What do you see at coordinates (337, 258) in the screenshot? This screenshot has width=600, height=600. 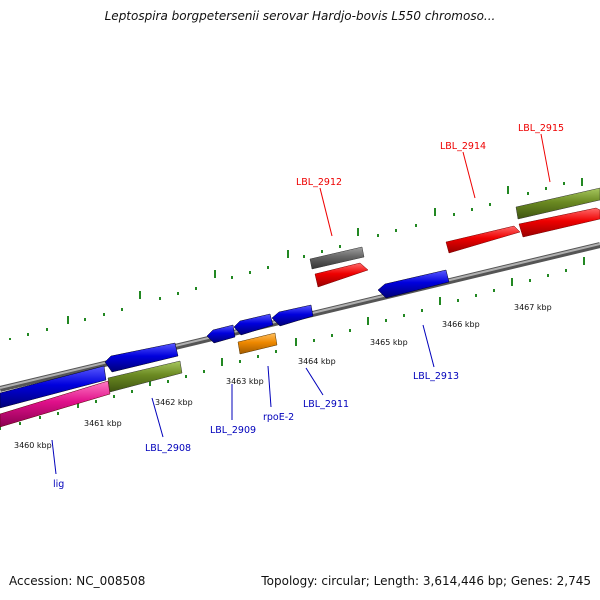 I see `gene-gray-block` at bounding box center [337, 258].